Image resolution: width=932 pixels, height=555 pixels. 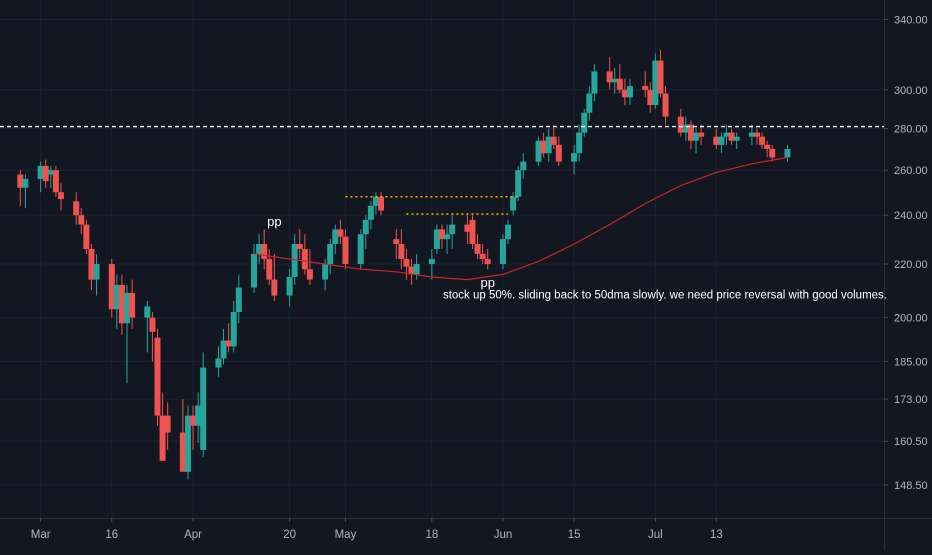 I want to click on price-tick-label: 300.00, so click(x=911, y=91).